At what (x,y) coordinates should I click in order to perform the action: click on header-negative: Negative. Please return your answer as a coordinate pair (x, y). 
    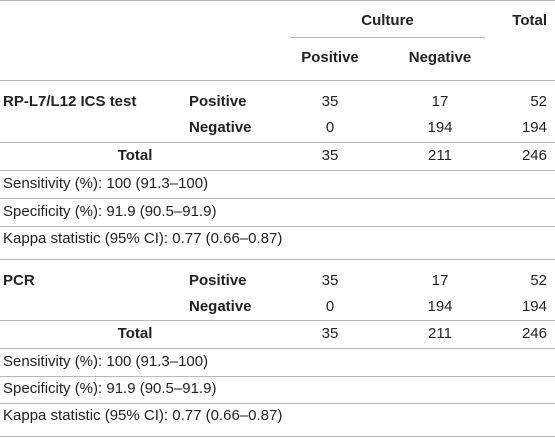
    Looking at the image, I should click on (440, 57).